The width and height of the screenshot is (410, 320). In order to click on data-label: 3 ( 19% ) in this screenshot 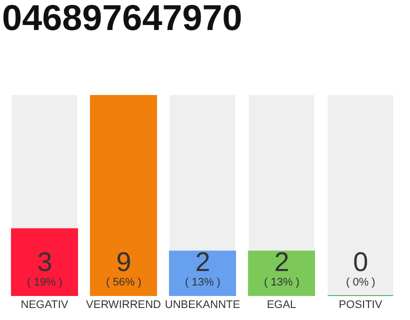, I will do `click(44, 267)`.